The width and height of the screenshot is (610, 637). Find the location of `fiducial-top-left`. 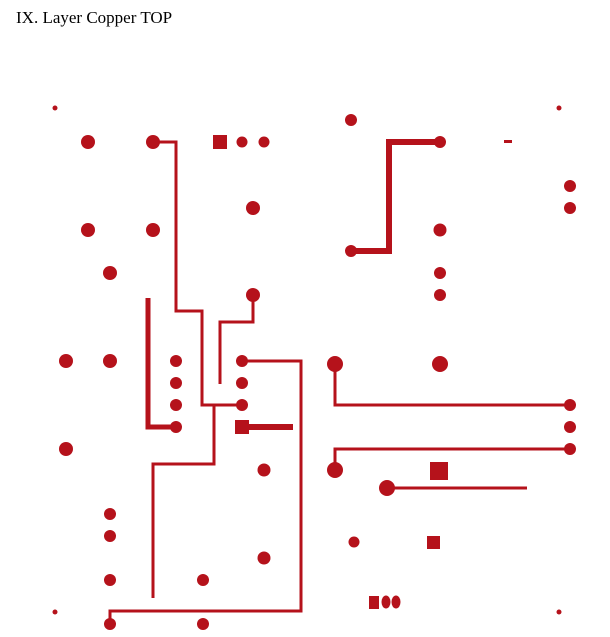

fiducial-top-left is located at coordinates (55, 108).